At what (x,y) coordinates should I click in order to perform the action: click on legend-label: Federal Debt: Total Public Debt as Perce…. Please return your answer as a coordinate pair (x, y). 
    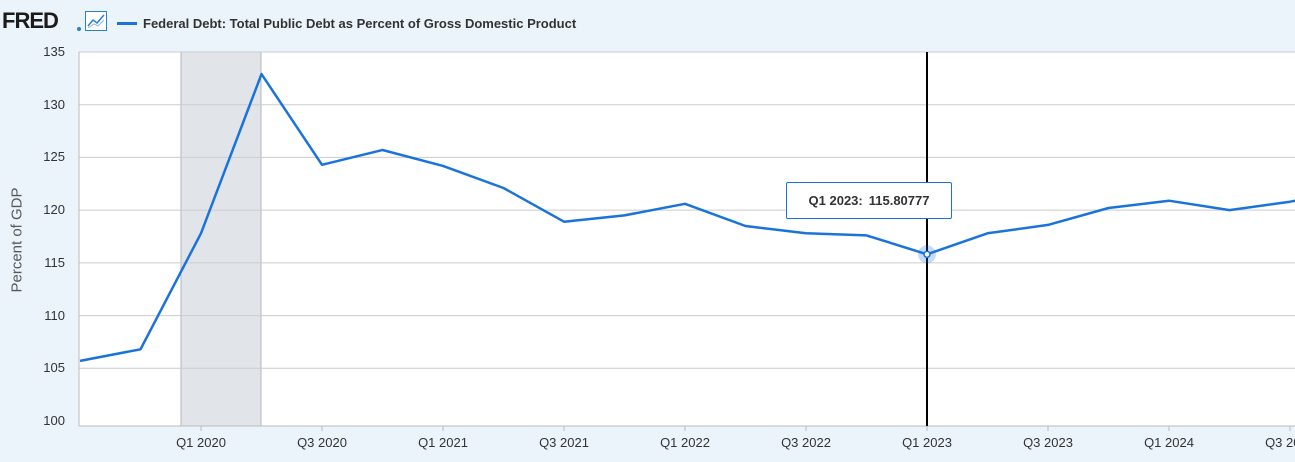
    Looking at the image, I should click on (360, 23).